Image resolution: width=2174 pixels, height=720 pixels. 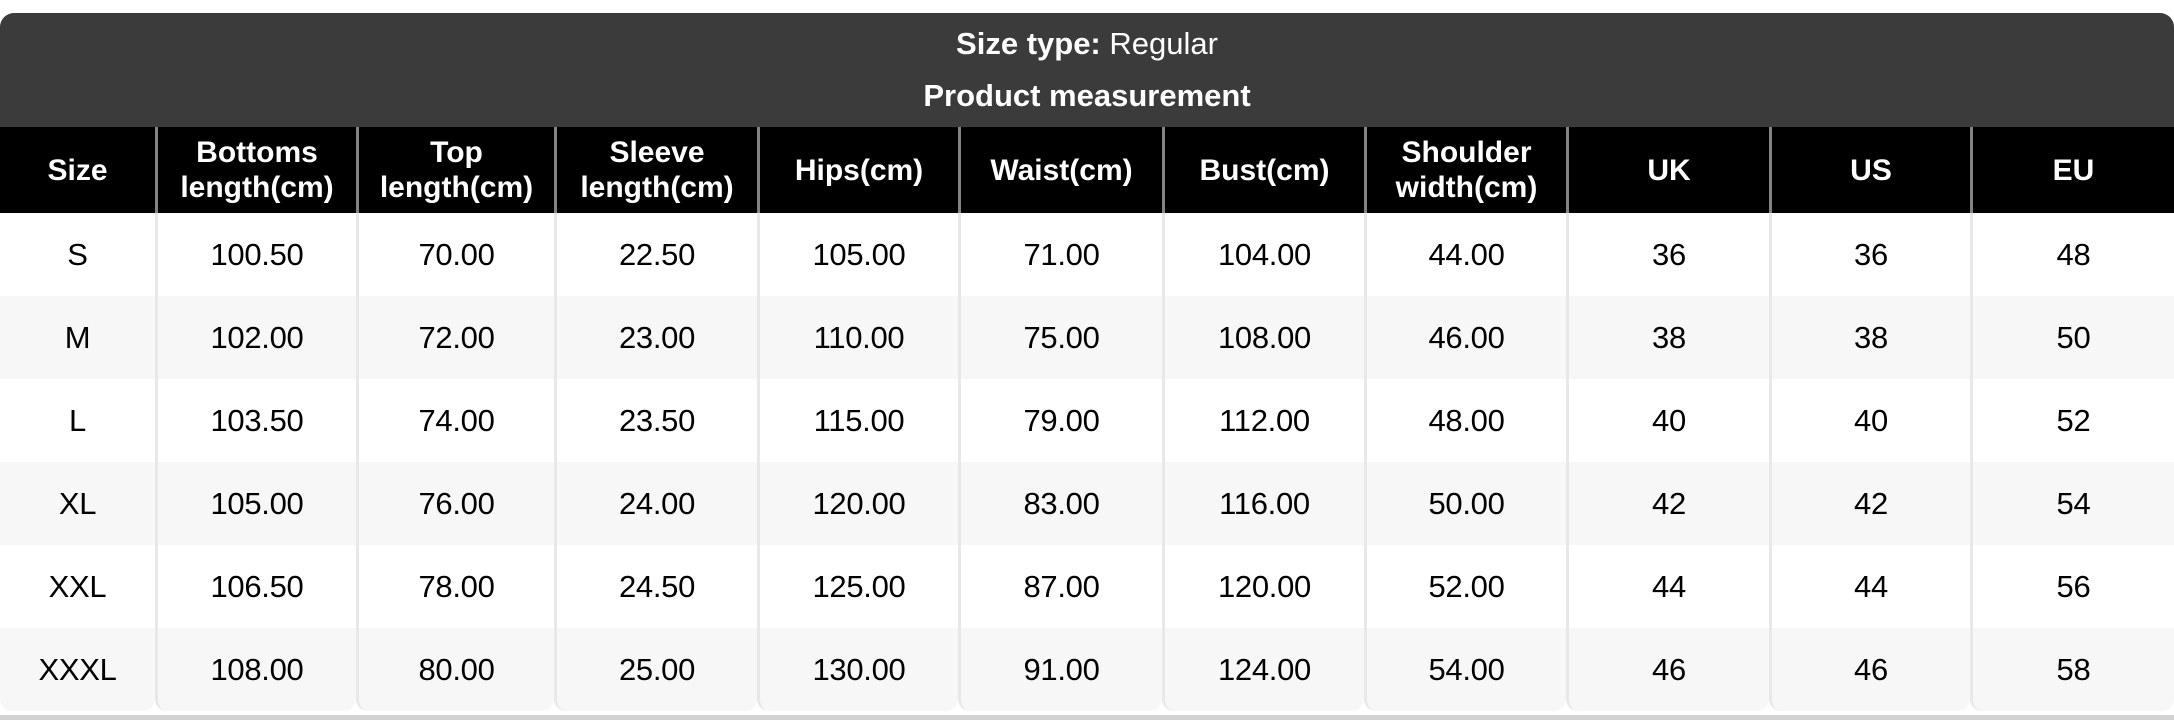 I want to click on size-label-cell: S, so click(x=77, y=254).